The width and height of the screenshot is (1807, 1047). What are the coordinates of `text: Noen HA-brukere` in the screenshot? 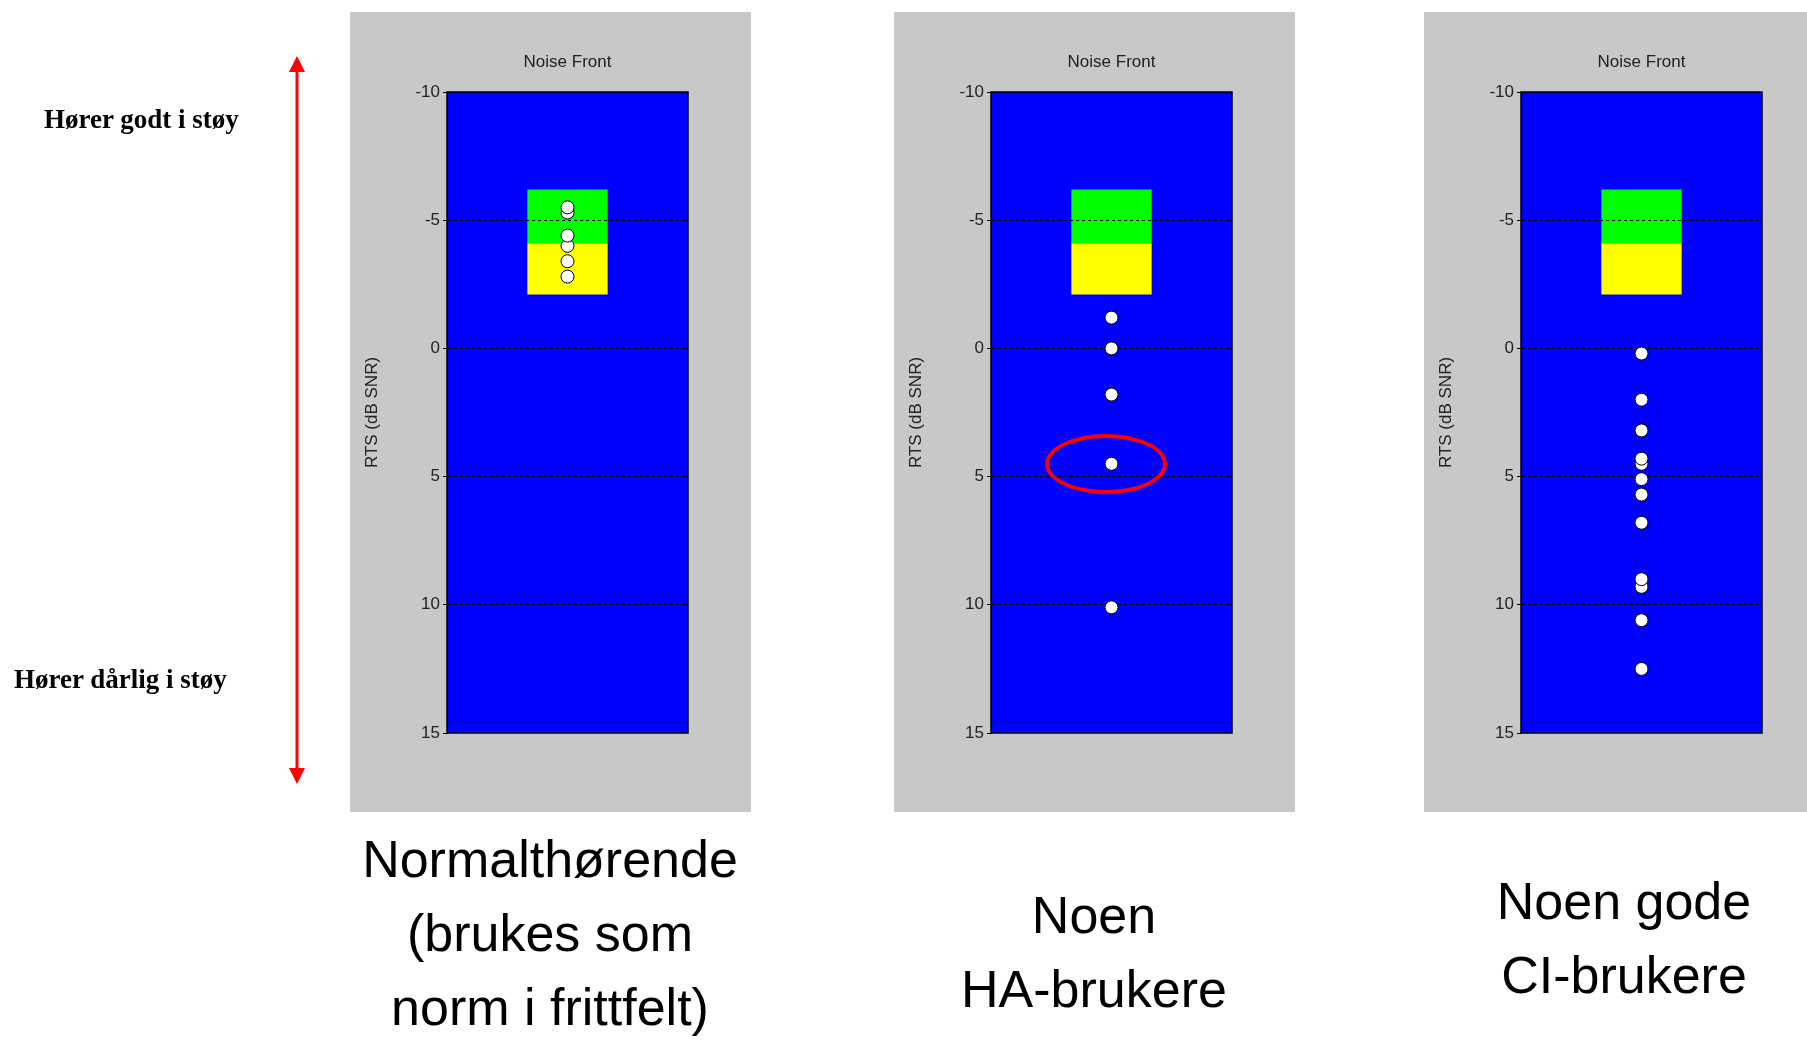 It's located at (1094, 952).